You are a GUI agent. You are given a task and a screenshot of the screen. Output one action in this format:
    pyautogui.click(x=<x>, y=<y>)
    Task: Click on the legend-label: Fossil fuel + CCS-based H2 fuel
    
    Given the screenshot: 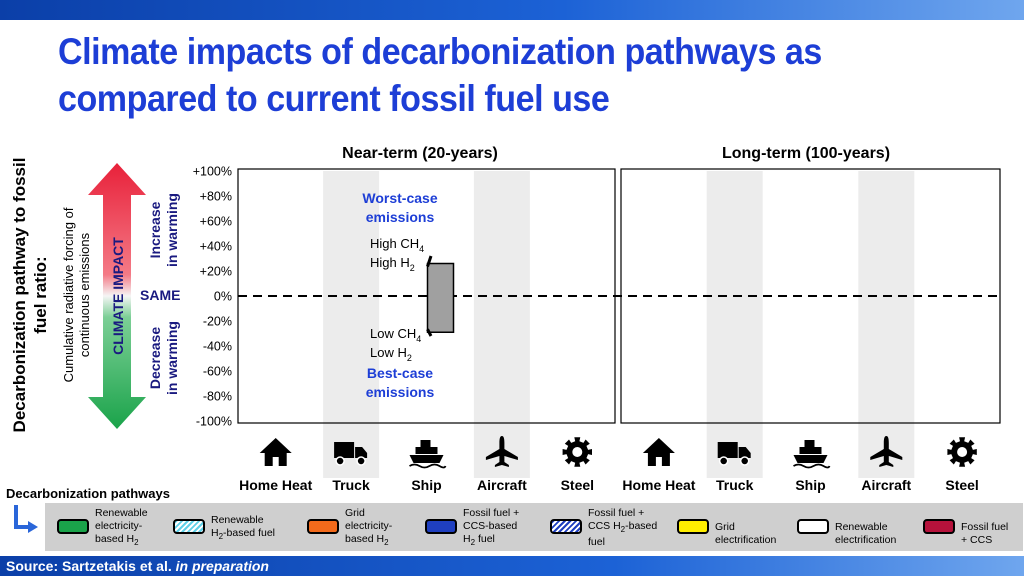 What is the action you would take?
    pyautogui.click(x=491, y=527)
    